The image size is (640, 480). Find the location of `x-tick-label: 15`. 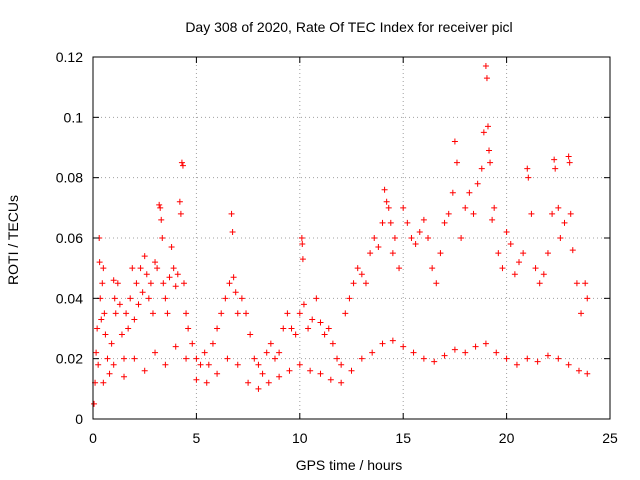

x-tick-label: 15 is located at coordinates (403, 438).